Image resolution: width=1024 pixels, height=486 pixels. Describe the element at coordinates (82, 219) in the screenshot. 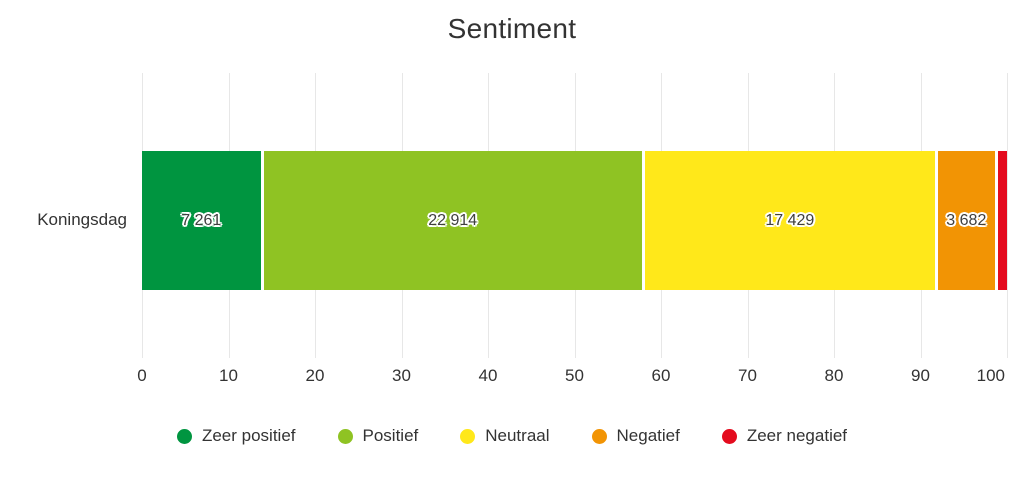

I see `category-label: Koningsdag` at that location.